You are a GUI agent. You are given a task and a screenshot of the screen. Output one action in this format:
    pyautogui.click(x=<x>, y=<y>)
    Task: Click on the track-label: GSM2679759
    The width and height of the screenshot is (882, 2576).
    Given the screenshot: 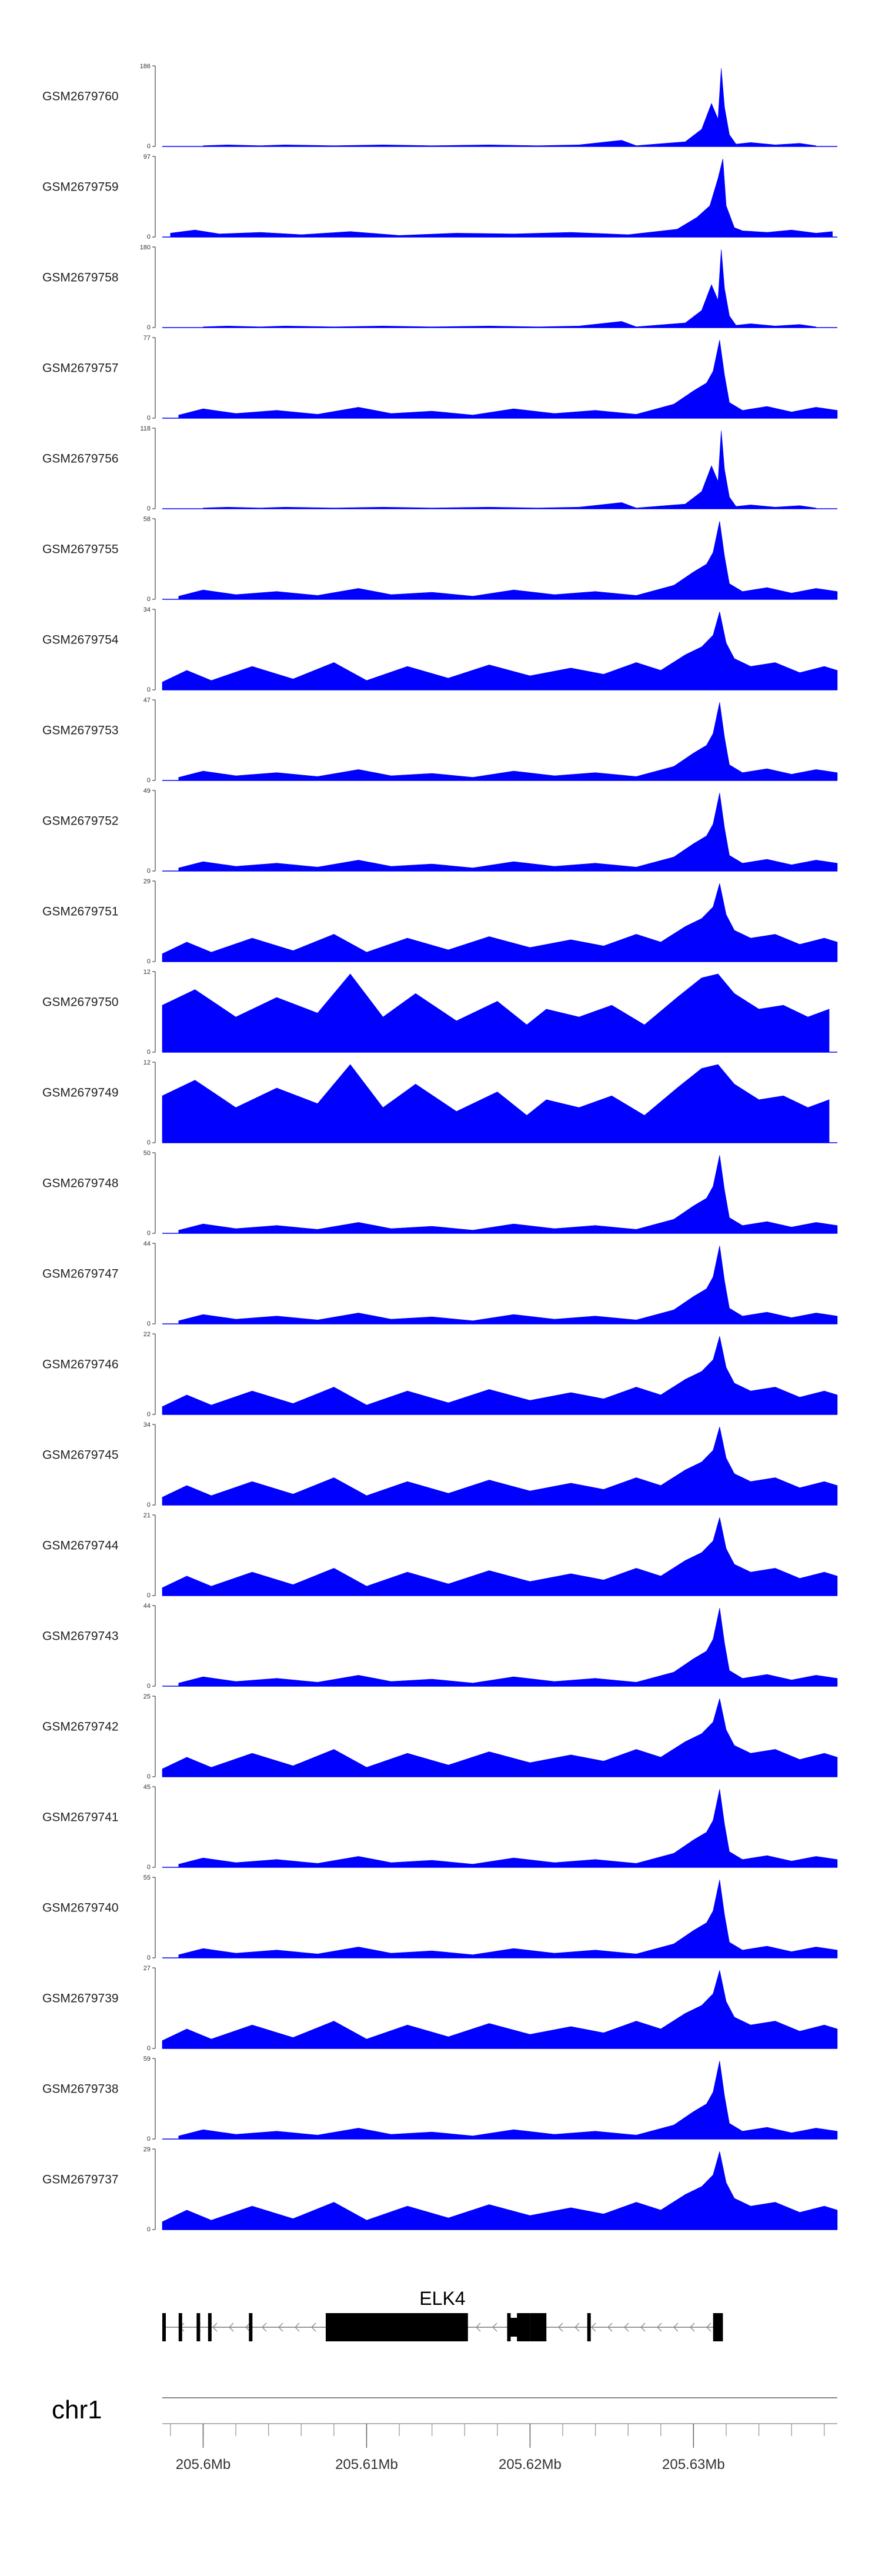 What is the action you would take?
    pyautogui.click(x=80, y=187)
    